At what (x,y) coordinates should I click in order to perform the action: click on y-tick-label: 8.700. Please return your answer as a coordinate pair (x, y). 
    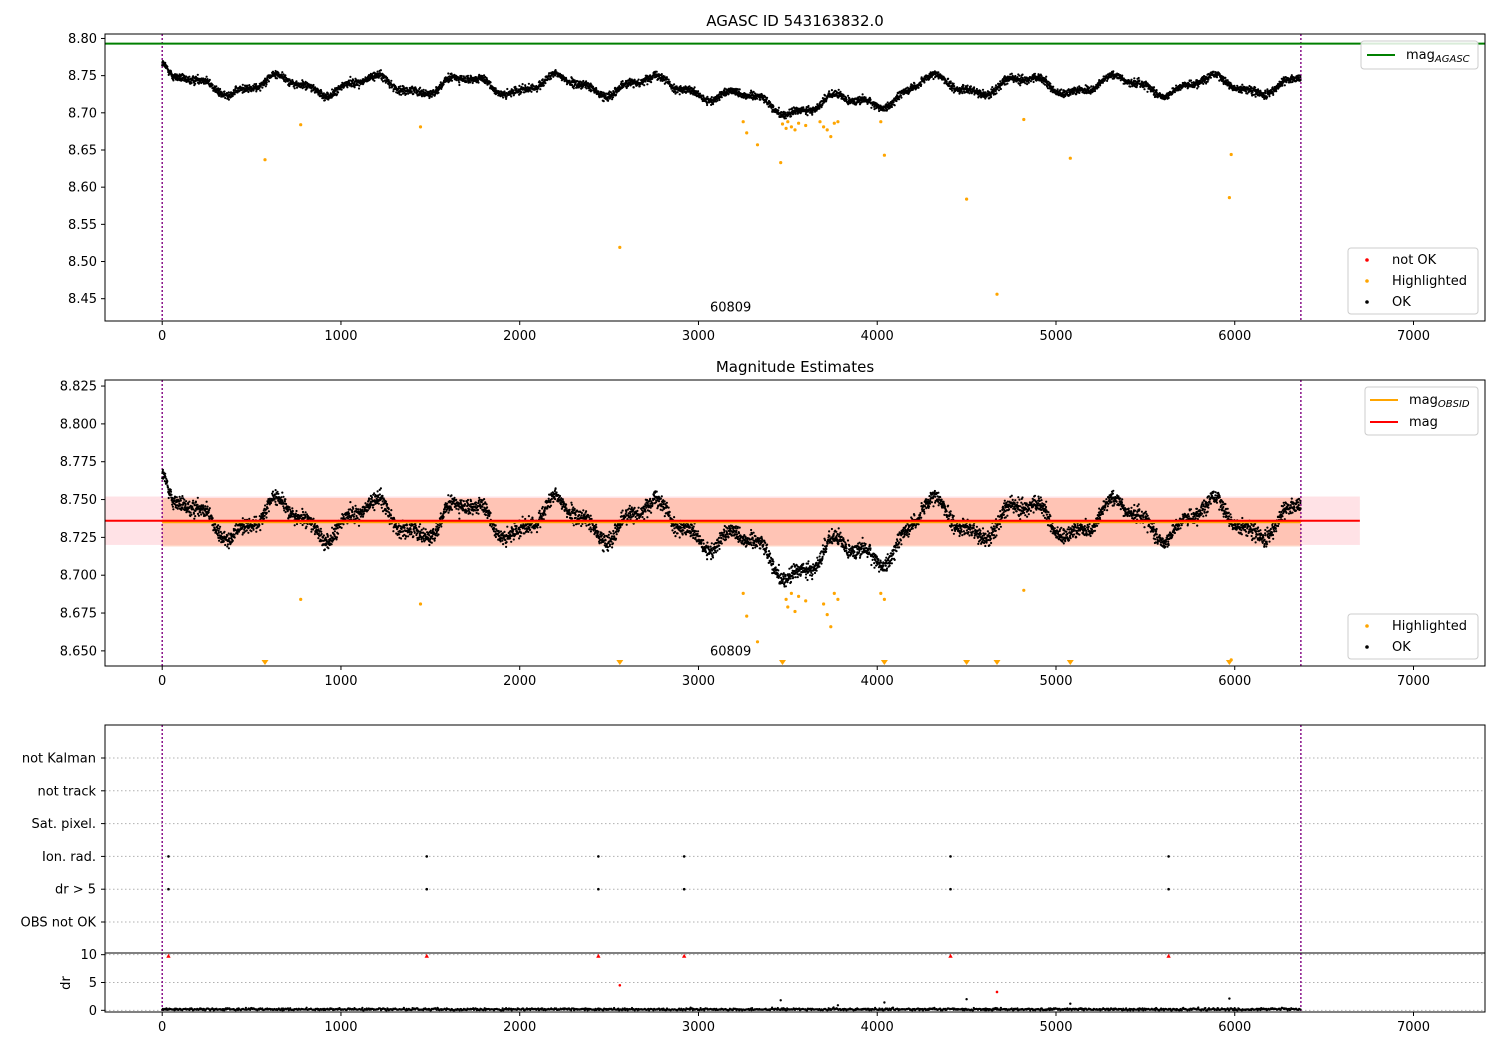
    Looking at the image, I should click on (78, 576).